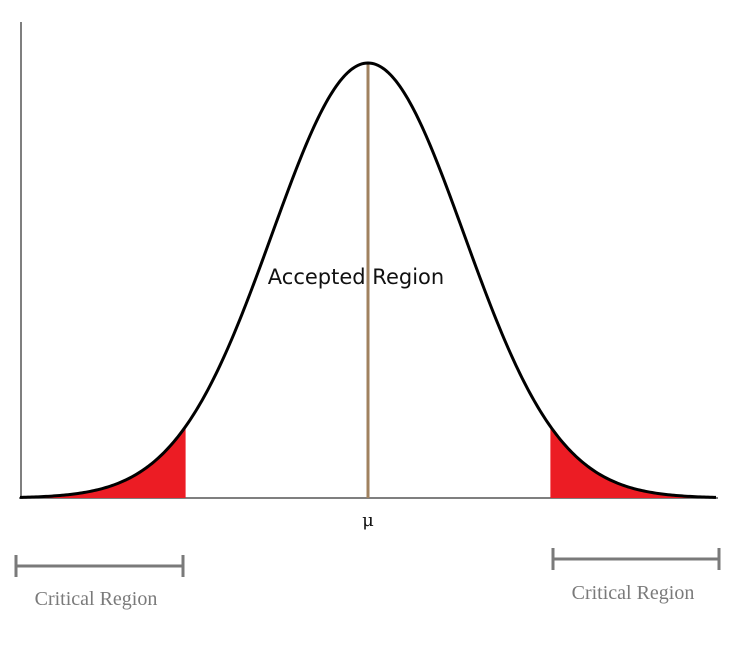  What do you see at coordinates (103, 462) in the screenshot?
I see `left-critical-region-fill` at bounding box center [103, 462].